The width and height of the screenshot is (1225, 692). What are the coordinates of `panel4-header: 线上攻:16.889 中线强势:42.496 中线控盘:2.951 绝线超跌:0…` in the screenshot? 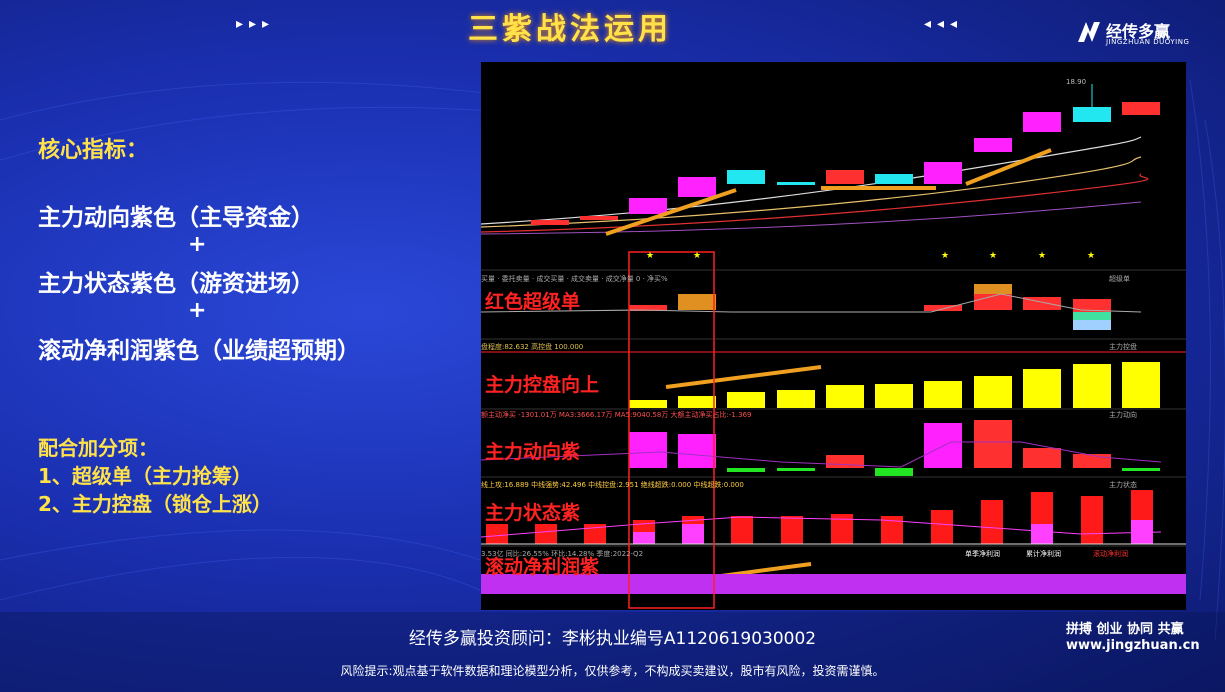 It's located at (612, 485).